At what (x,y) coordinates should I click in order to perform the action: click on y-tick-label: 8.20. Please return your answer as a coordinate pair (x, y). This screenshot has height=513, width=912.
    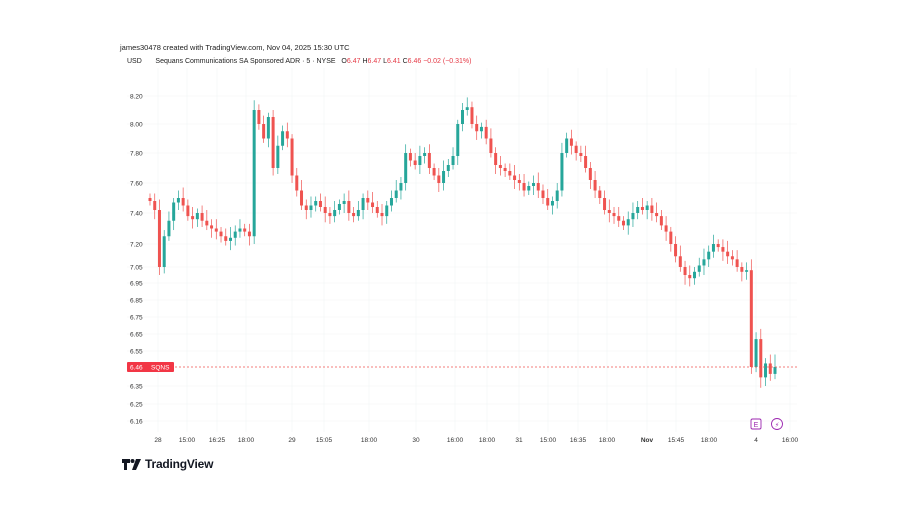
    Looking at the image, I should click on (136, 96).